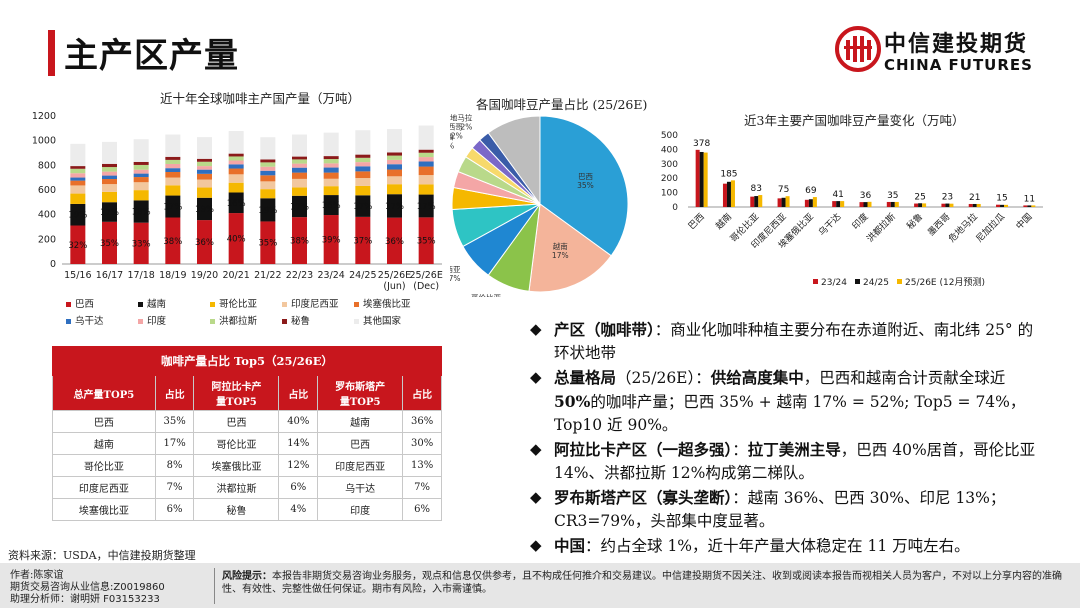 The height and width of the screenshot is (608, 1080). I want to click on logo-ring-icon, so click(858, 49).